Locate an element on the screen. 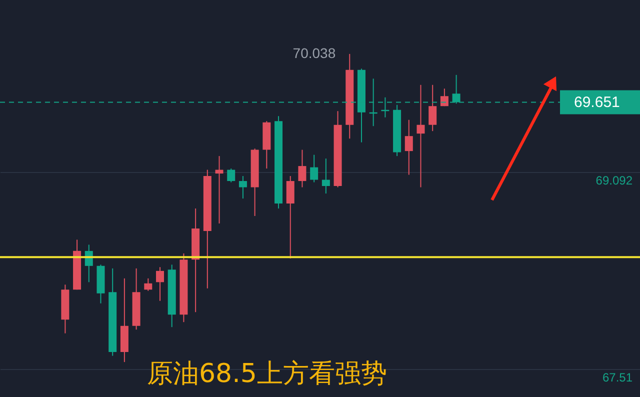 This screenshot has height=397, width=640. y-tick-label: 67.51 is located at coordinates (617, 377).